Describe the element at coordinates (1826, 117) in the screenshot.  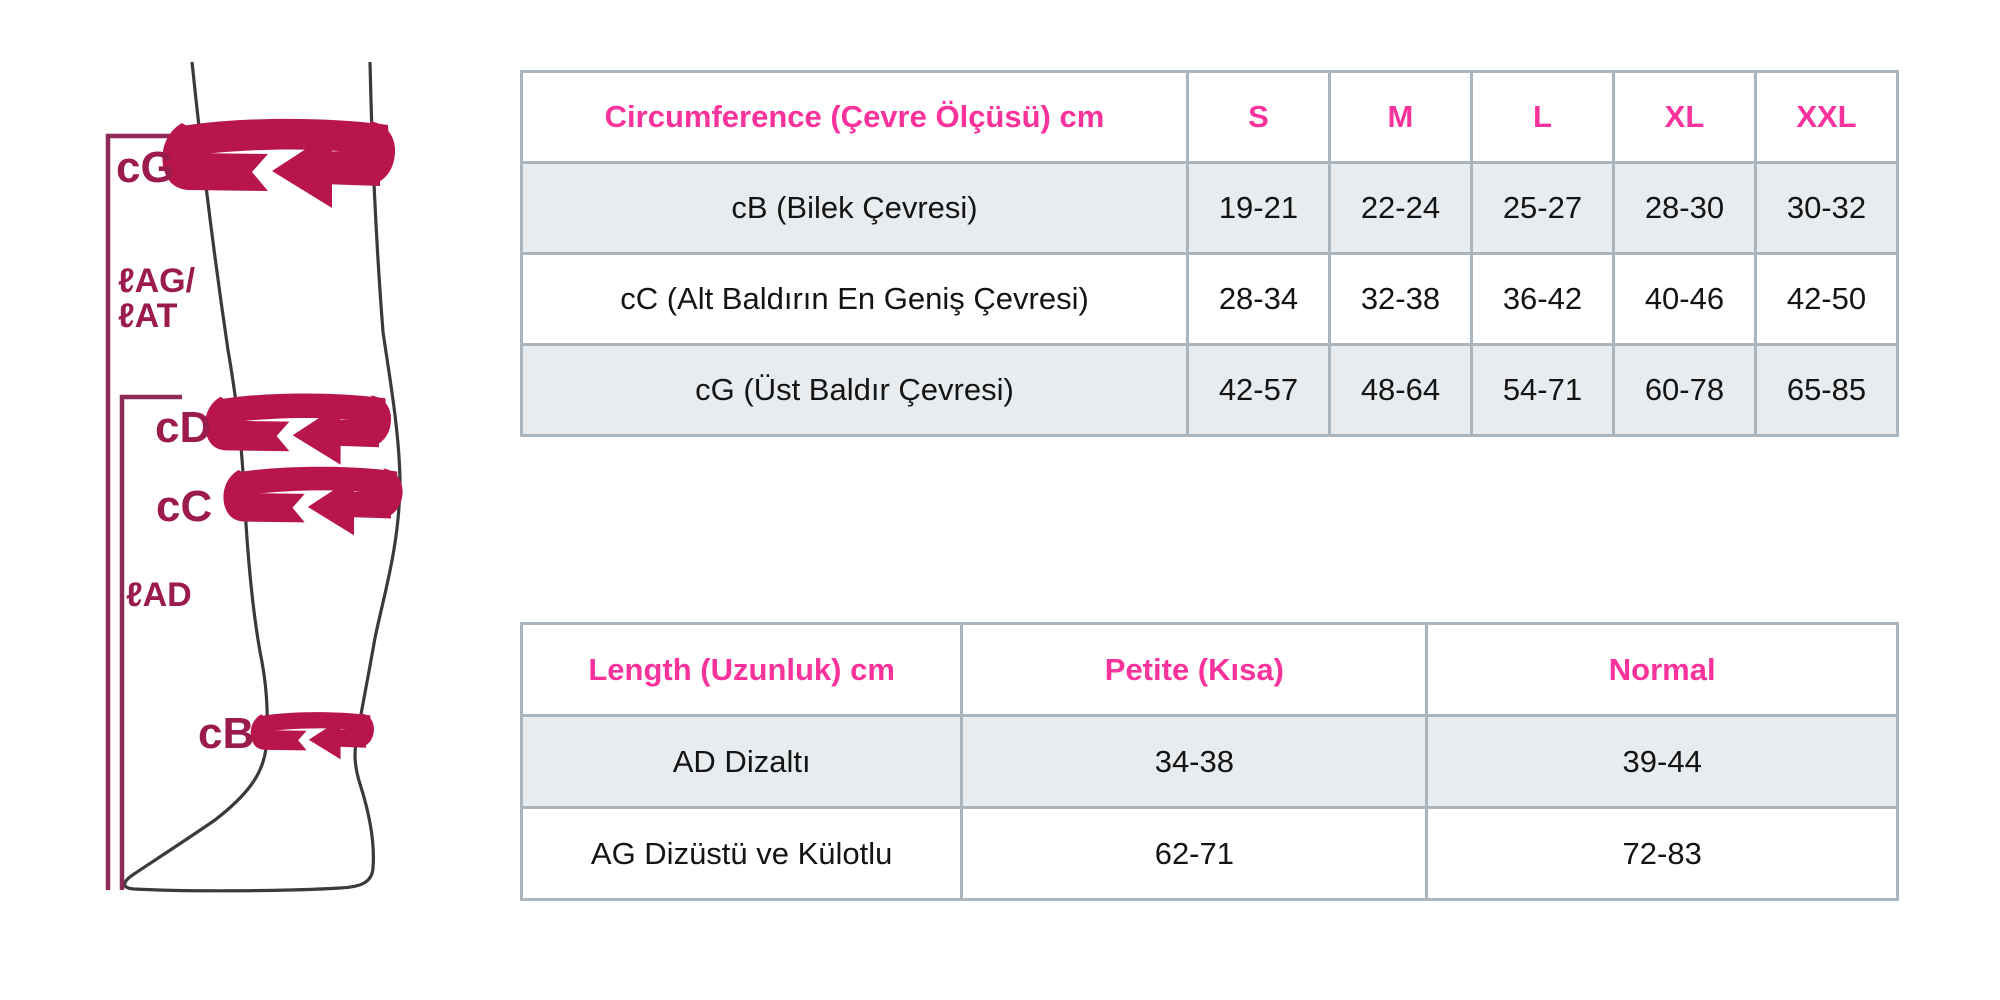
I see `size-header-xxl: XXL` at that location.